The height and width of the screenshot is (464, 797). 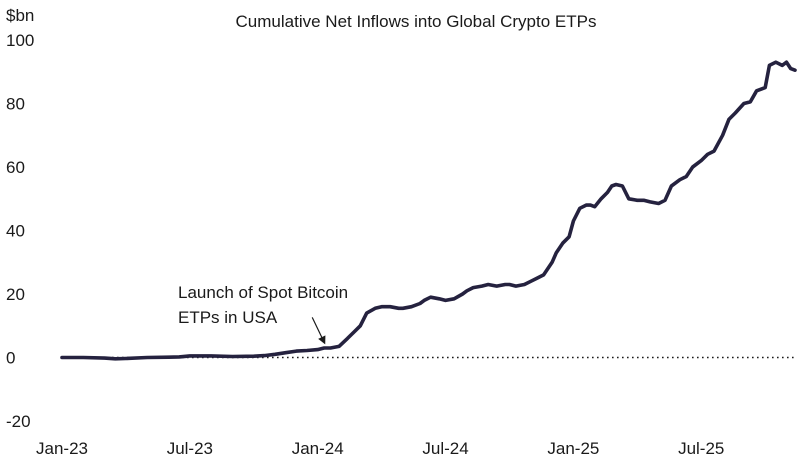 What do you see at coordinates (15, 231) in the screenshot?
I see `y-tick-label: 40` at bounding box center [15, 231].